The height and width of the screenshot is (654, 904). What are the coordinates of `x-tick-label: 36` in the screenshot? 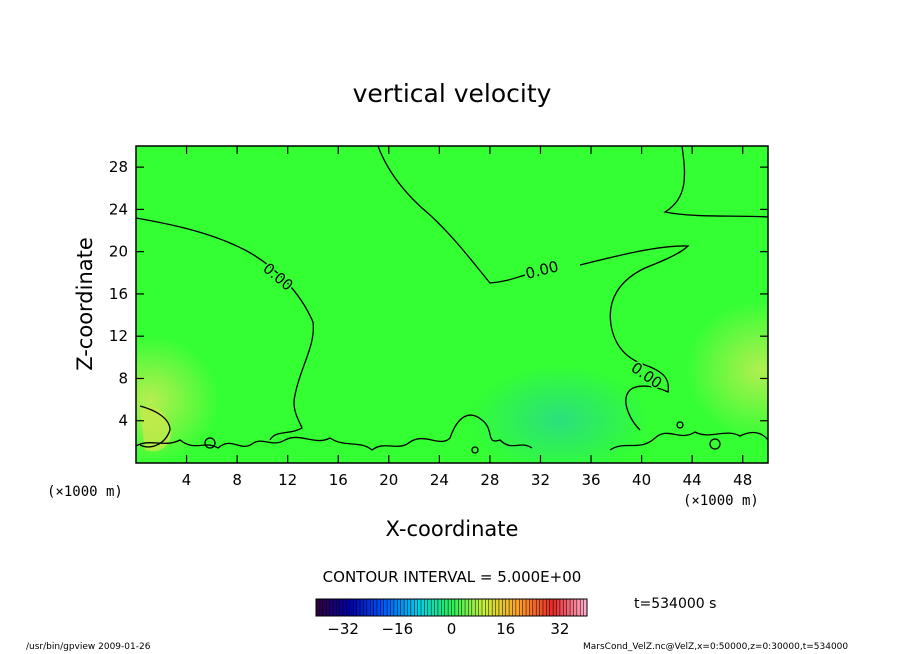 It's located at (590, 480).